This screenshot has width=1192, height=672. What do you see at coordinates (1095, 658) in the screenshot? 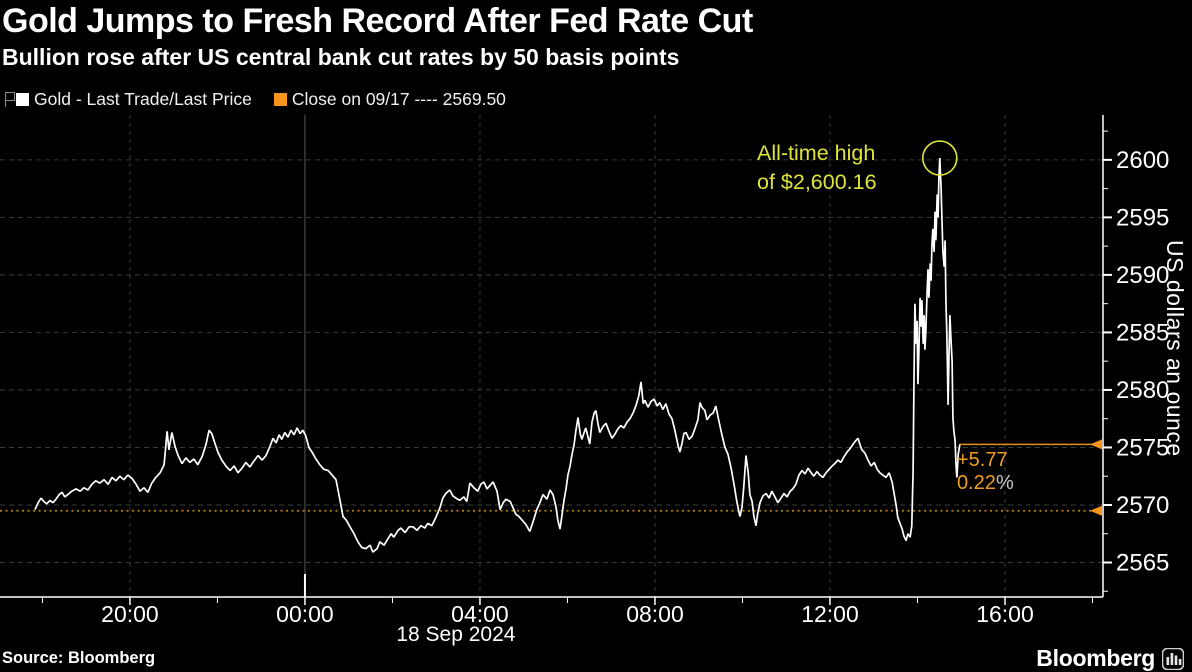
I see `bloomberg-wordmark: Bloomberg` at bounding box center [1095, 658].